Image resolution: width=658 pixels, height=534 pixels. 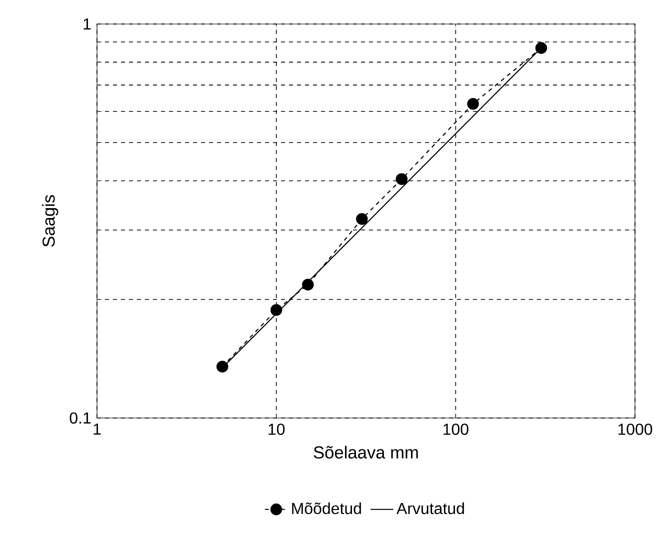 I want to click on x-tick-label: 100, so click(x=456, y=429).